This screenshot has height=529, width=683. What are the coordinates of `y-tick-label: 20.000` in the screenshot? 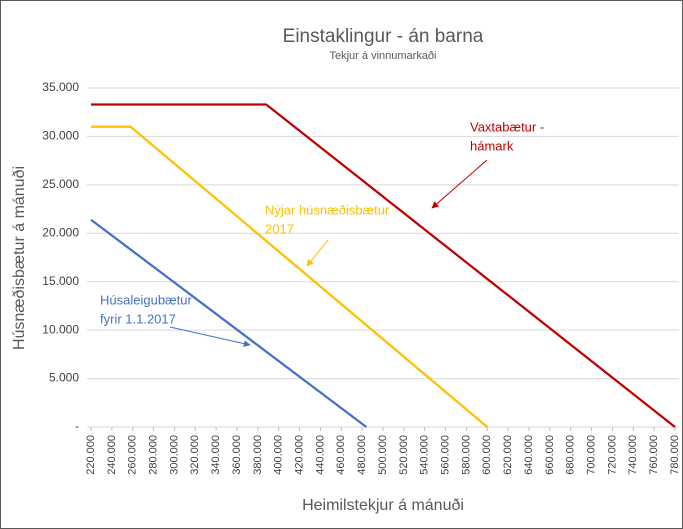 It's located at (60, 232).